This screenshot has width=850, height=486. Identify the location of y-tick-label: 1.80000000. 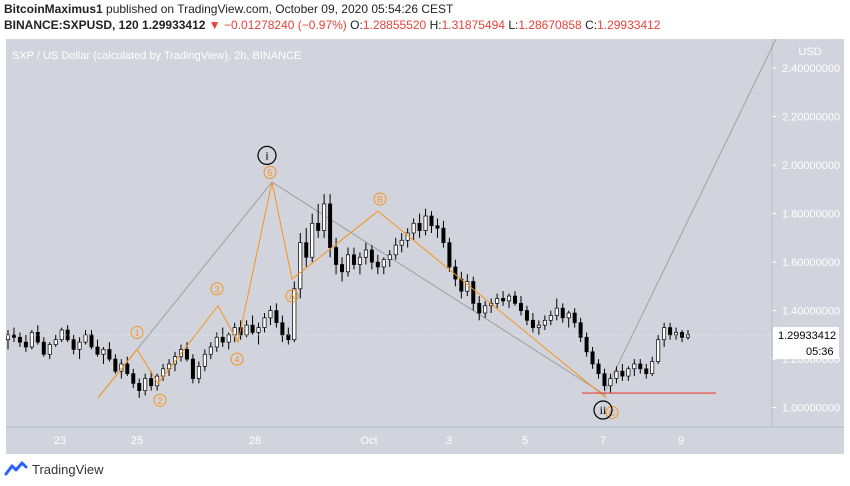
(811, 215).